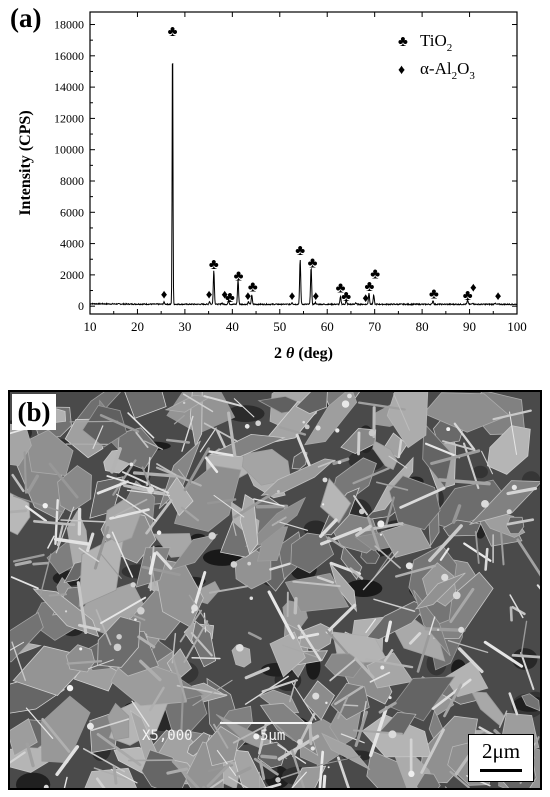  Describe the element at coordinates (374, 326) in the screenshot. I see `x-tick-label: 70` at that location.